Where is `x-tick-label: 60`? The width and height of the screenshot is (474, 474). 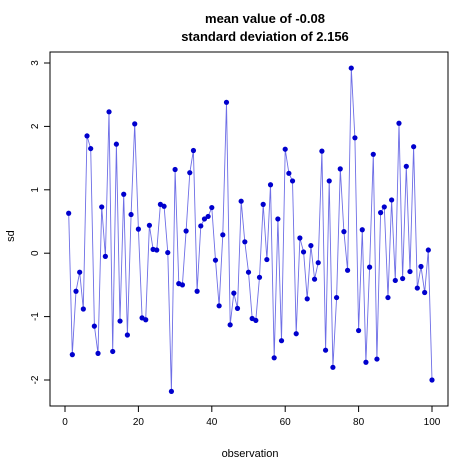 x-tick-label: 60 is located at coordinates (286, 422).